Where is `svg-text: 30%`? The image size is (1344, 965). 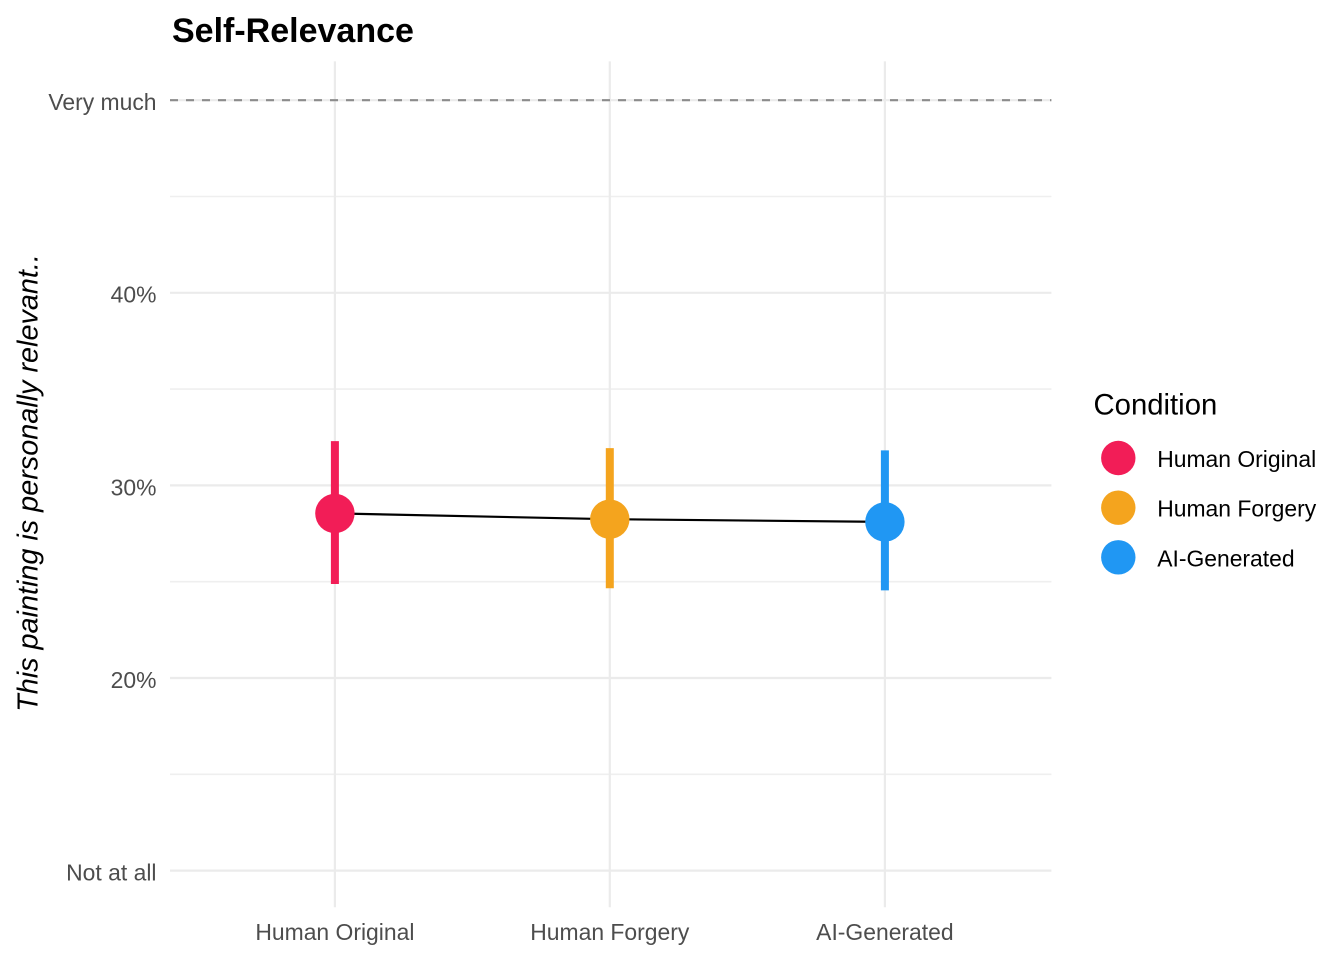
svg-text: 30% is located at coordinates (134, 487).